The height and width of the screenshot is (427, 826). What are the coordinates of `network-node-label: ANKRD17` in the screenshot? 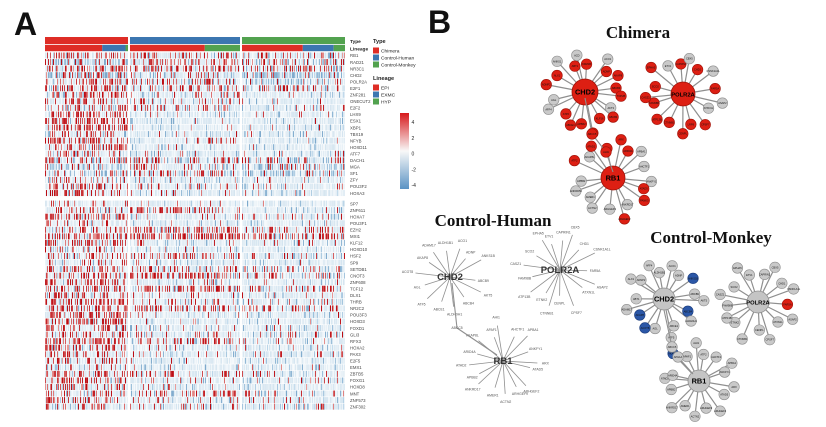 It's located at (672, 408).